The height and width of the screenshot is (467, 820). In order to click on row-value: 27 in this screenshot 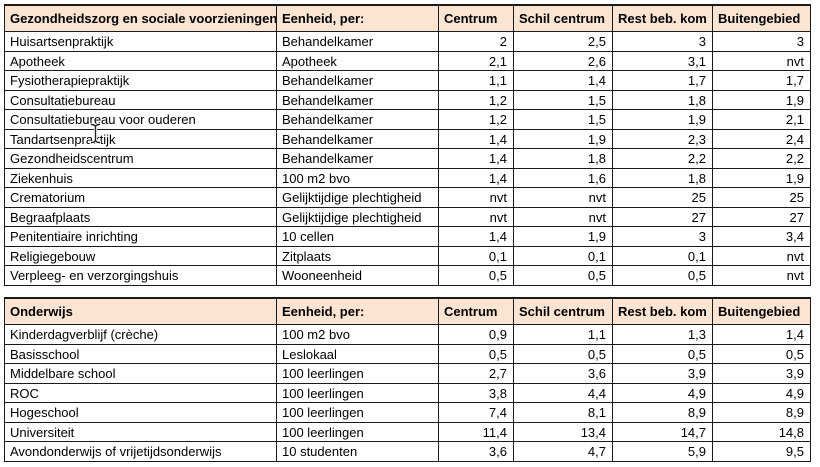, I will do `click(662, 216)`.